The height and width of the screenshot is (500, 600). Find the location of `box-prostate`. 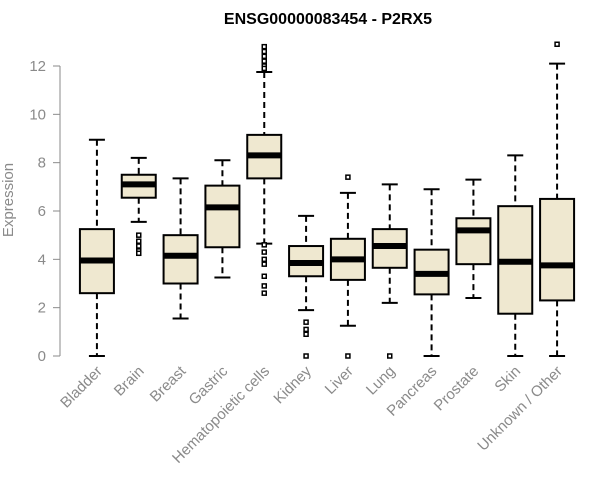

box-prostate is located at coordinates (473, 238).